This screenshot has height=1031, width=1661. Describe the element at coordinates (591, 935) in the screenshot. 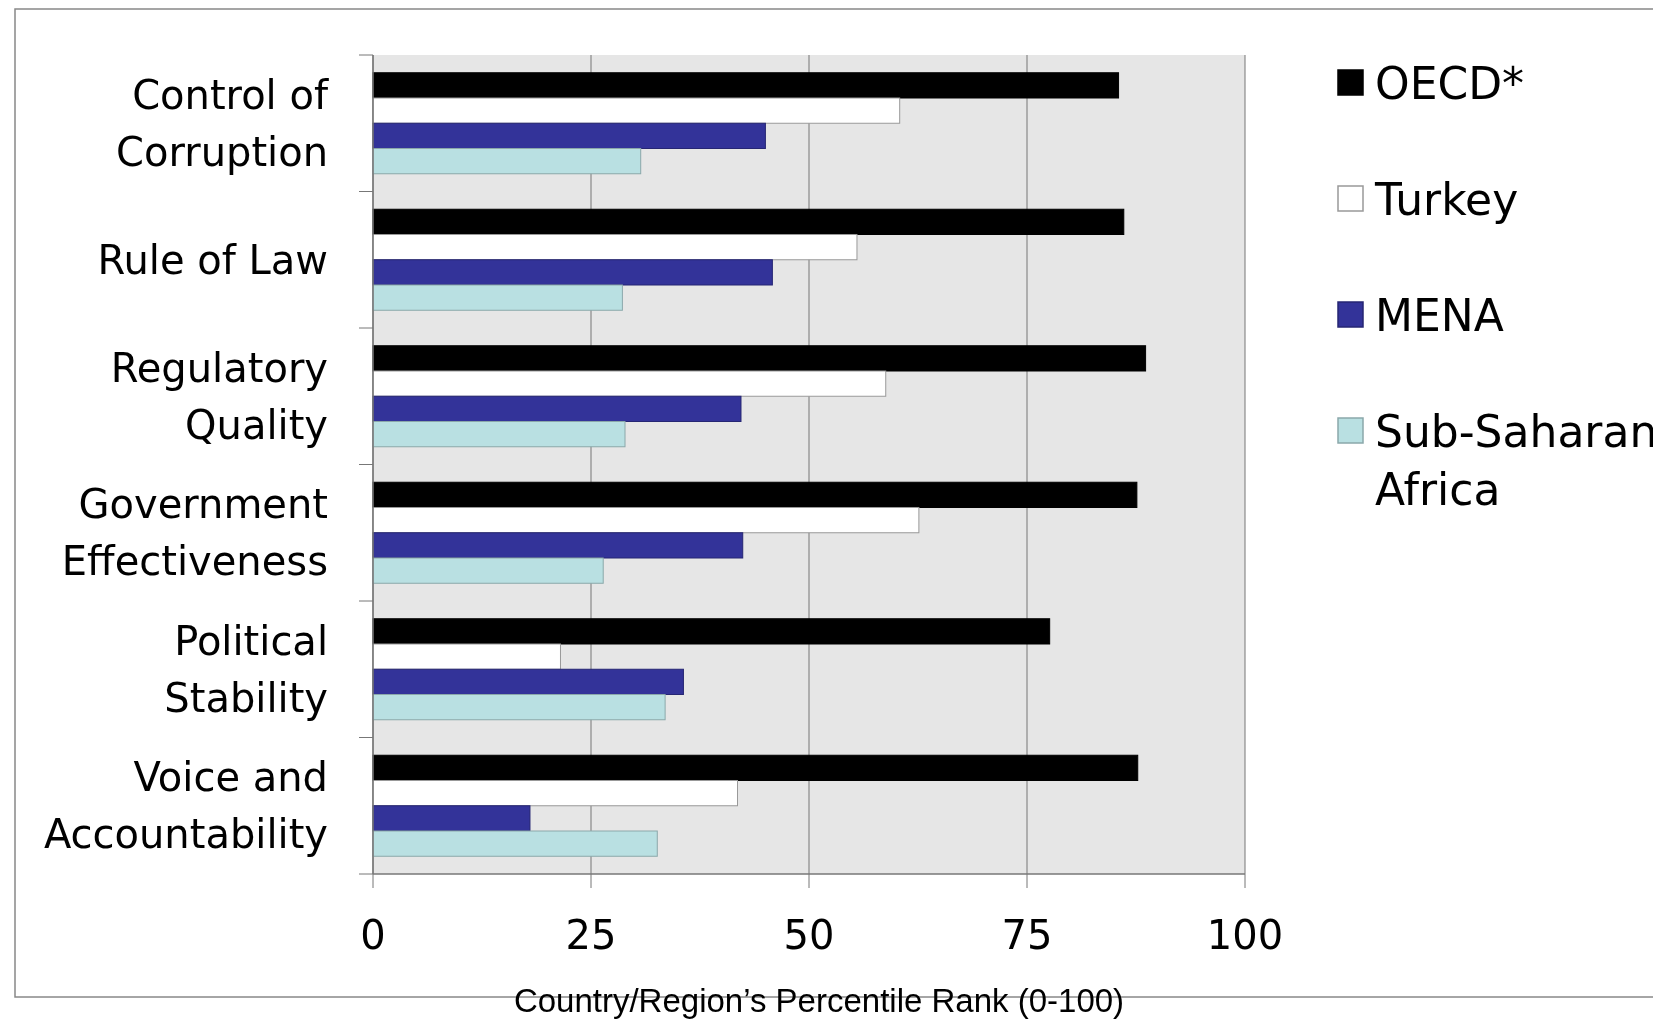

I see `x-tick-label: 25` at that location.